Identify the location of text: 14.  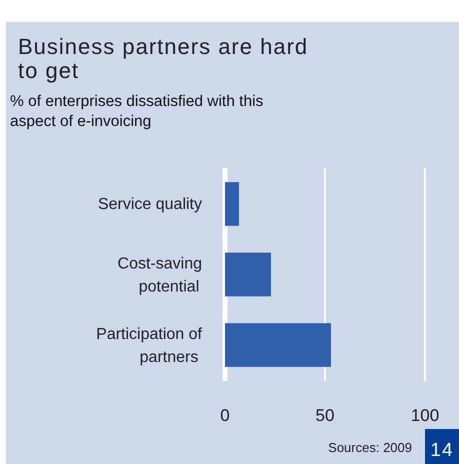
(442, 450).